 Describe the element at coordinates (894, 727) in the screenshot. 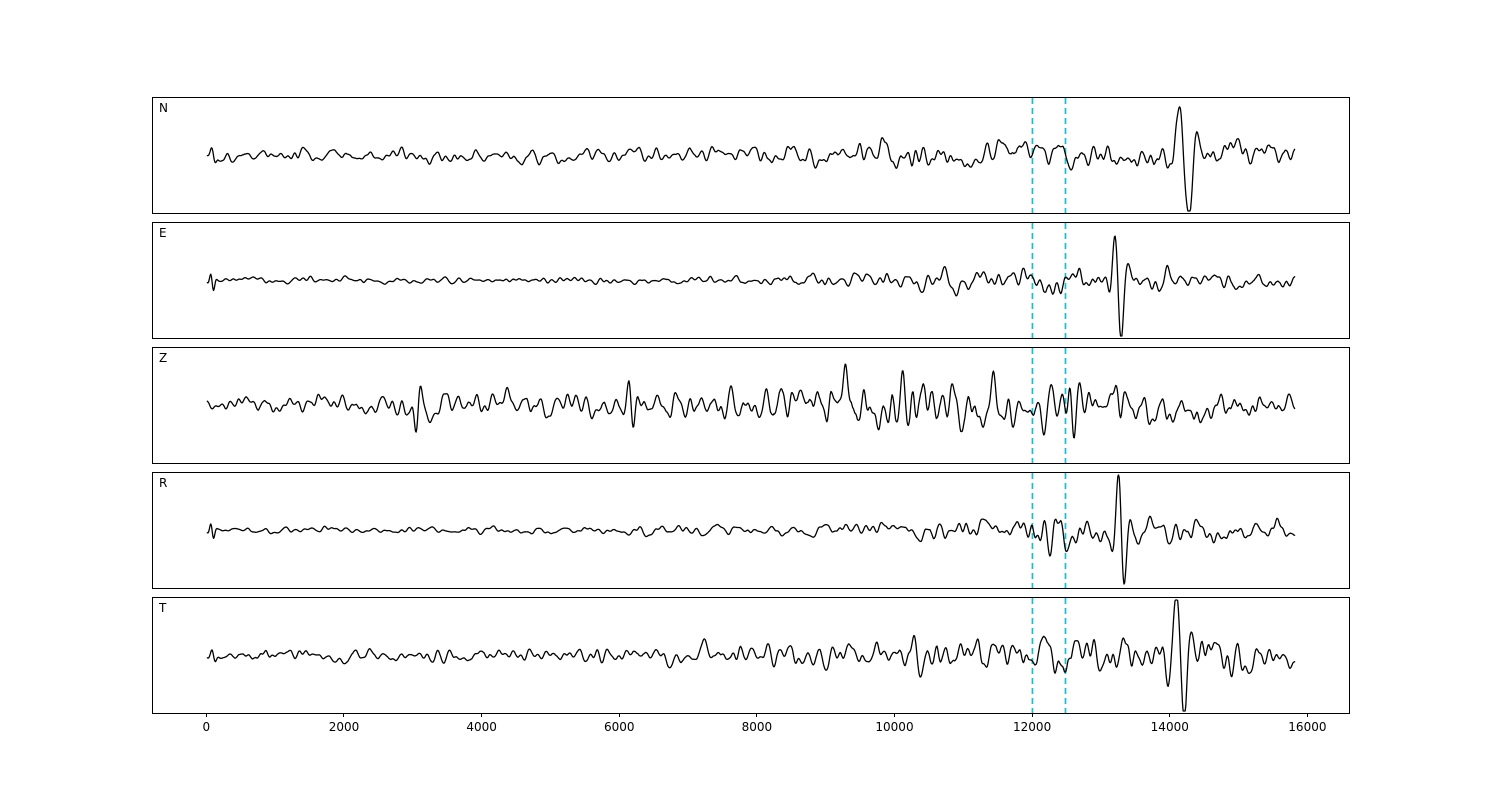

I see `x-axis-tick-label: 10000` at that location.